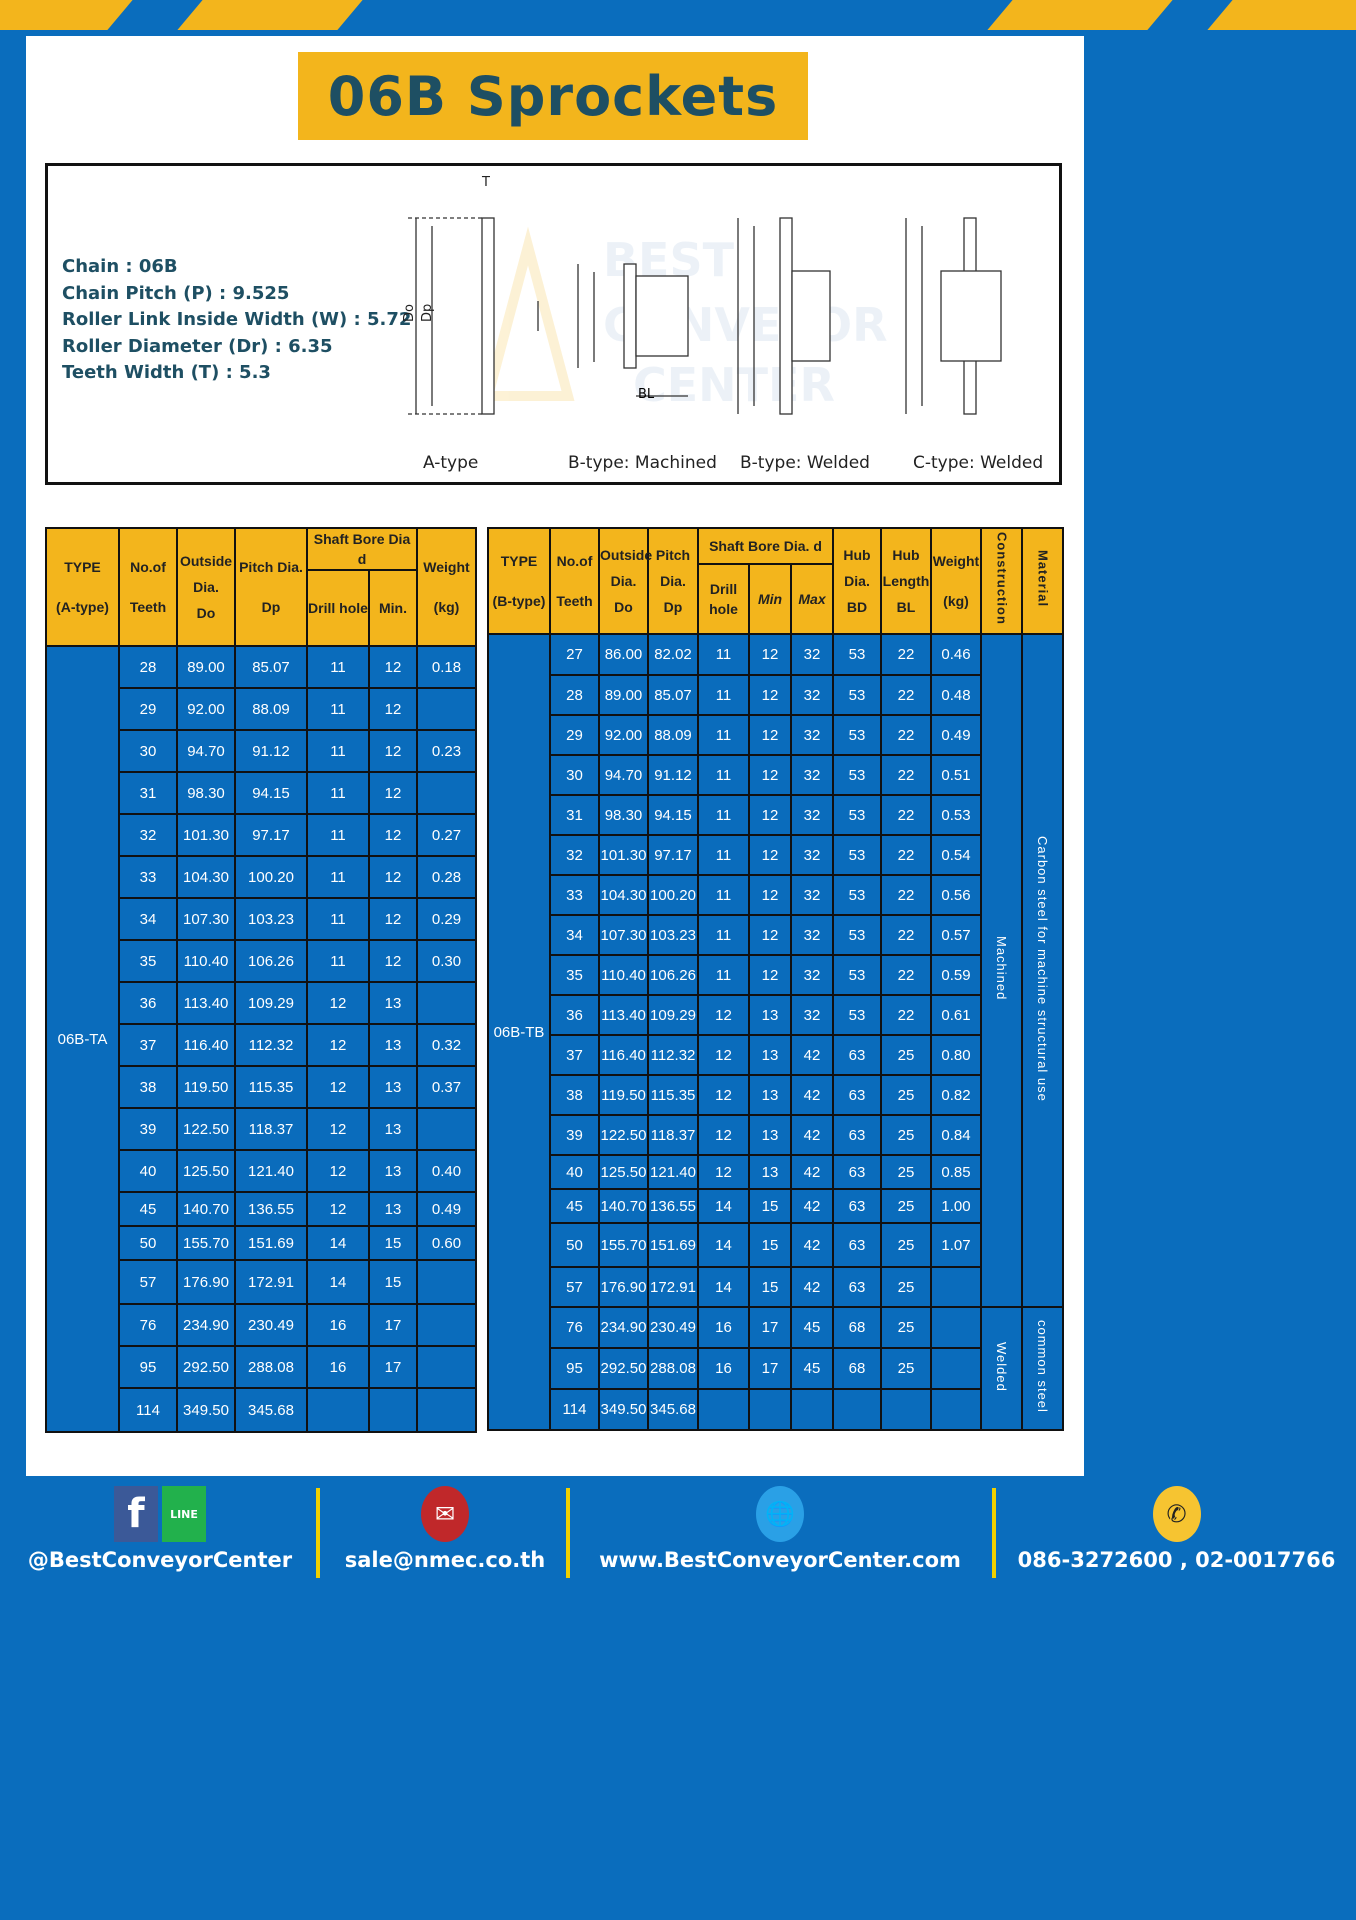  What do you see at coordinates (148, 1003) in the screenshot?
I see `teeth-cell: 36` at bounding box center [148, 1003].